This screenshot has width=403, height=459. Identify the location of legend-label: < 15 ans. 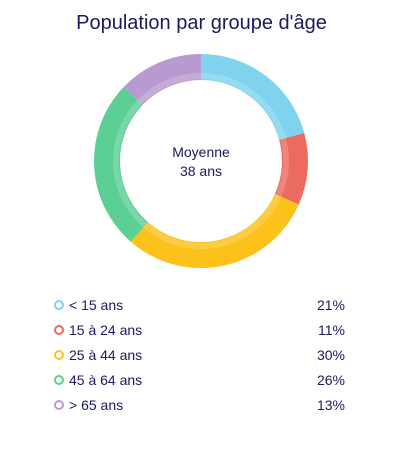
(96, 305).